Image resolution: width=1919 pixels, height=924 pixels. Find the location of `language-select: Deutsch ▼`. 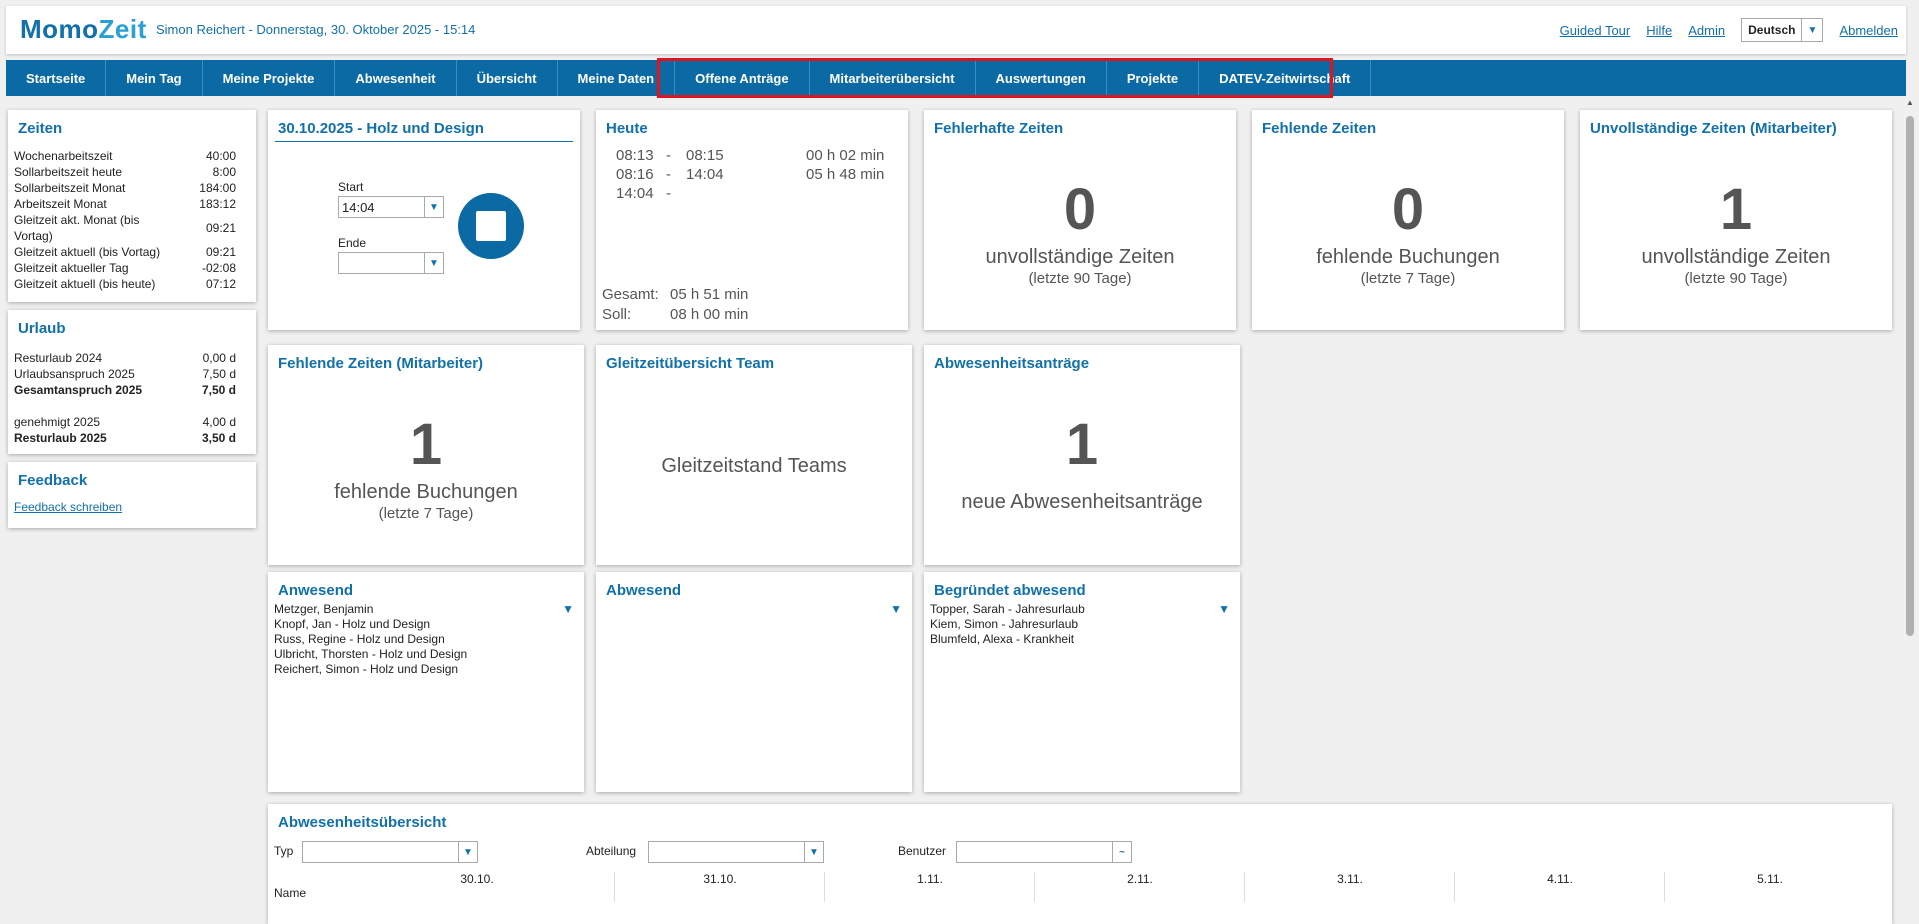

language-select: Deutsch ▼ is located at coordinates (1782, 30).